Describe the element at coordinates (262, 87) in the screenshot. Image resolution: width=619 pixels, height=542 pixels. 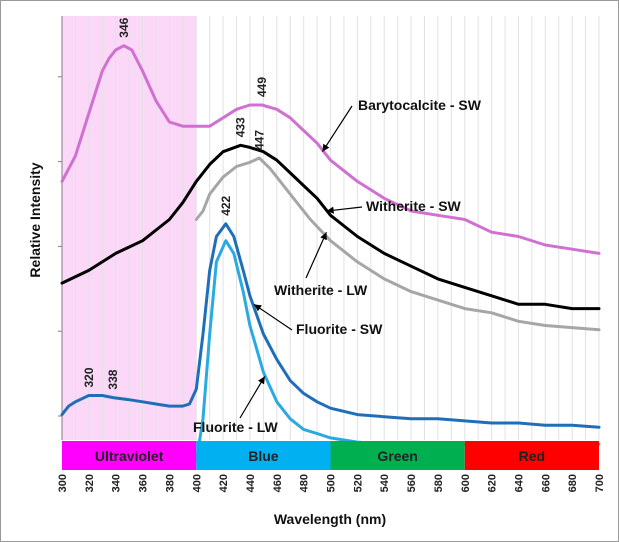
I see `peak-label-449: 449` at that location.